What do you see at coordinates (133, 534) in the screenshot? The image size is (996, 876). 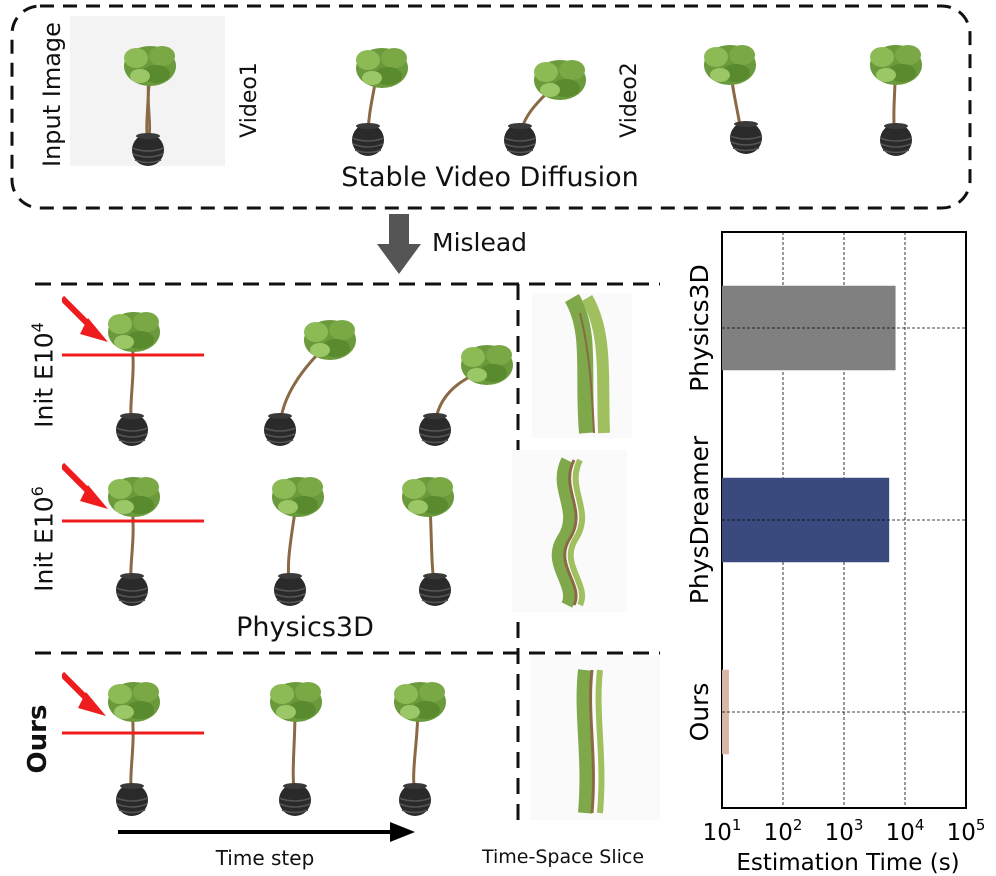 I see `row2-frame1` at bounding box center [133, 534].